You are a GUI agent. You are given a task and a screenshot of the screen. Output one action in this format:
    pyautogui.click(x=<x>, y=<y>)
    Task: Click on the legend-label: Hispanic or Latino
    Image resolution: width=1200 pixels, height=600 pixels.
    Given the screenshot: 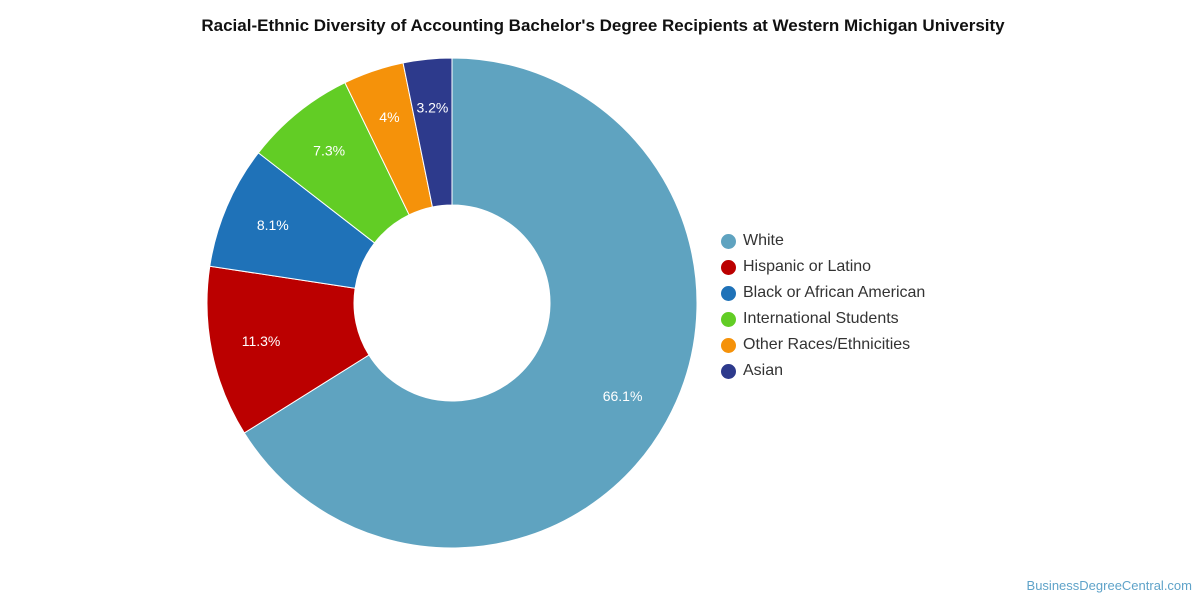 What is the action you would take?
    pyautogui.click(x=807, y=266)
    